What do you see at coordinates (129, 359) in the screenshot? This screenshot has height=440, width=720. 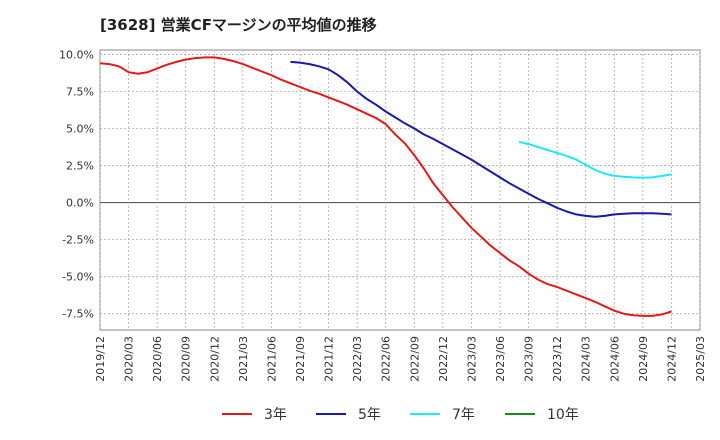 I see `x-tick-label: 2020/03` at bounding box center [129, 359].